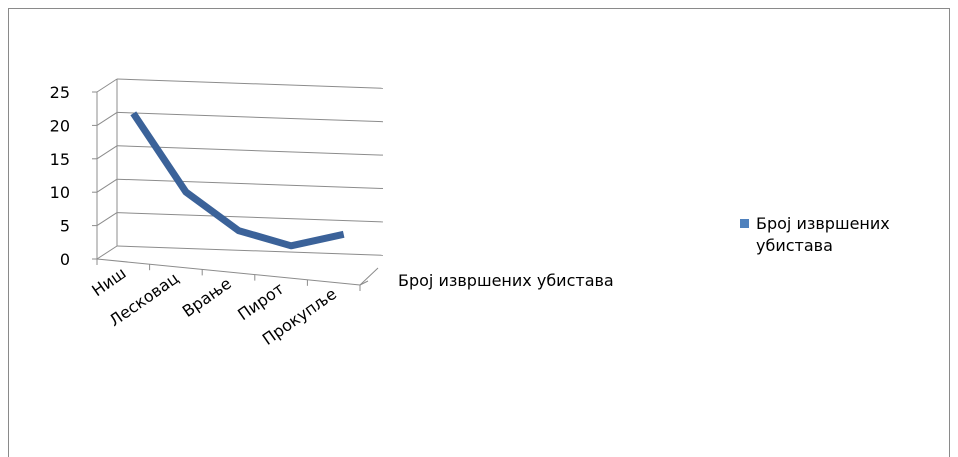 This screenshot has width=958, height=457. I want to click on x-tick-label: Пирот, so click(260, 301).